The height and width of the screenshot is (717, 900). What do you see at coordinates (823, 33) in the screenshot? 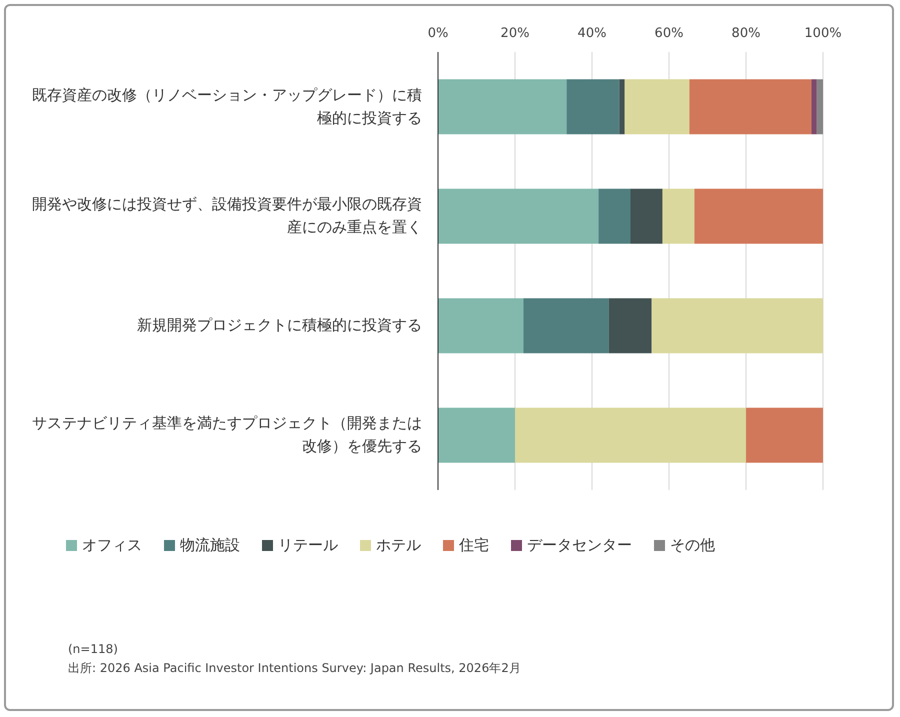
I see `x-tick-label: 100%` at bounding box center [823, 33].